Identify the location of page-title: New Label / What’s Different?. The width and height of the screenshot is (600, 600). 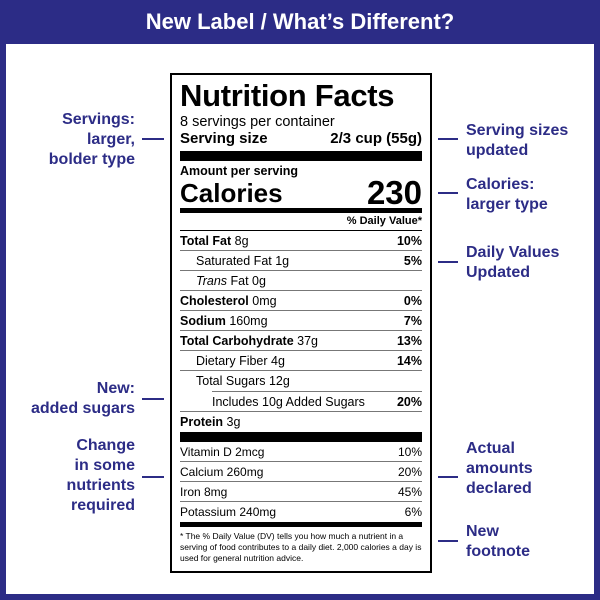
(300, 22).